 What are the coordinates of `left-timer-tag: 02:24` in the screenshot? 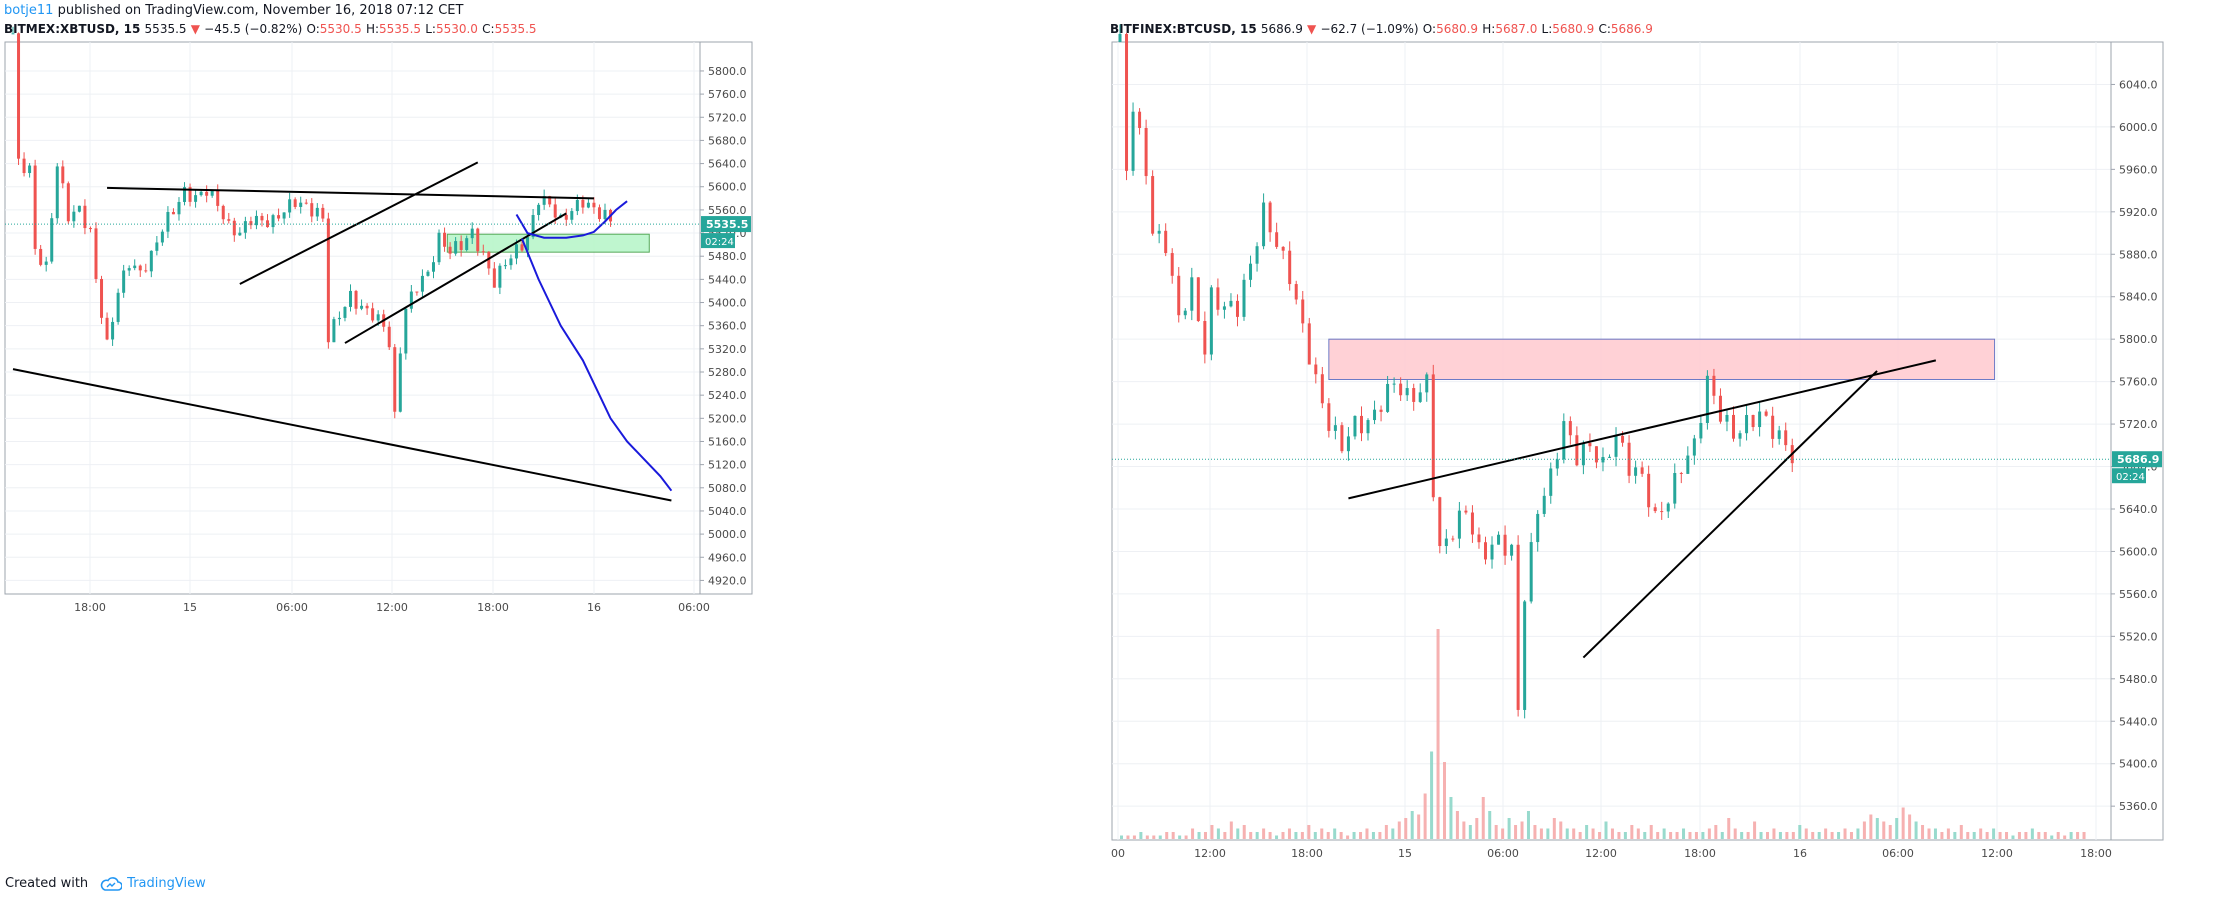 It's located at (719, 242).